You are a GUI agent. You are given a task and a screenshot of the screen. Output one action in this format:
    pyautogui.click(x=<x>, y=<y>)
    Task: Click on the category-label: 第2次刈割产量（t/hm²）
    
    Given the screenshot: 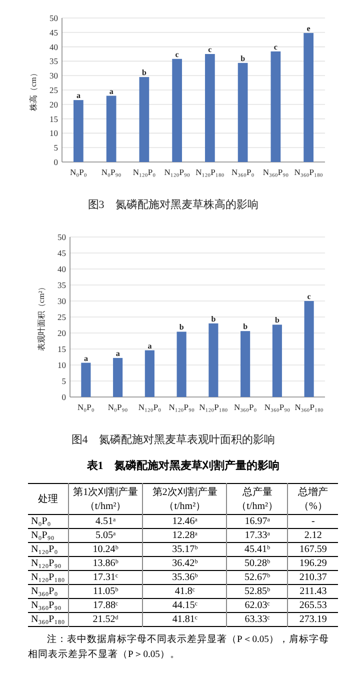 What is the action you would take?
    pyautogui.click(x=184, y=499)
    